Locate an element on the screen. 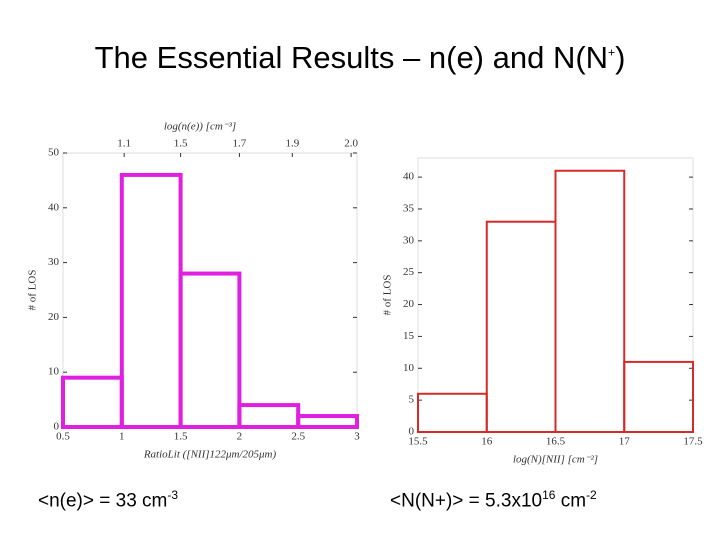  x2-tick-label: 1.1 is located at coordinates (124, 144).